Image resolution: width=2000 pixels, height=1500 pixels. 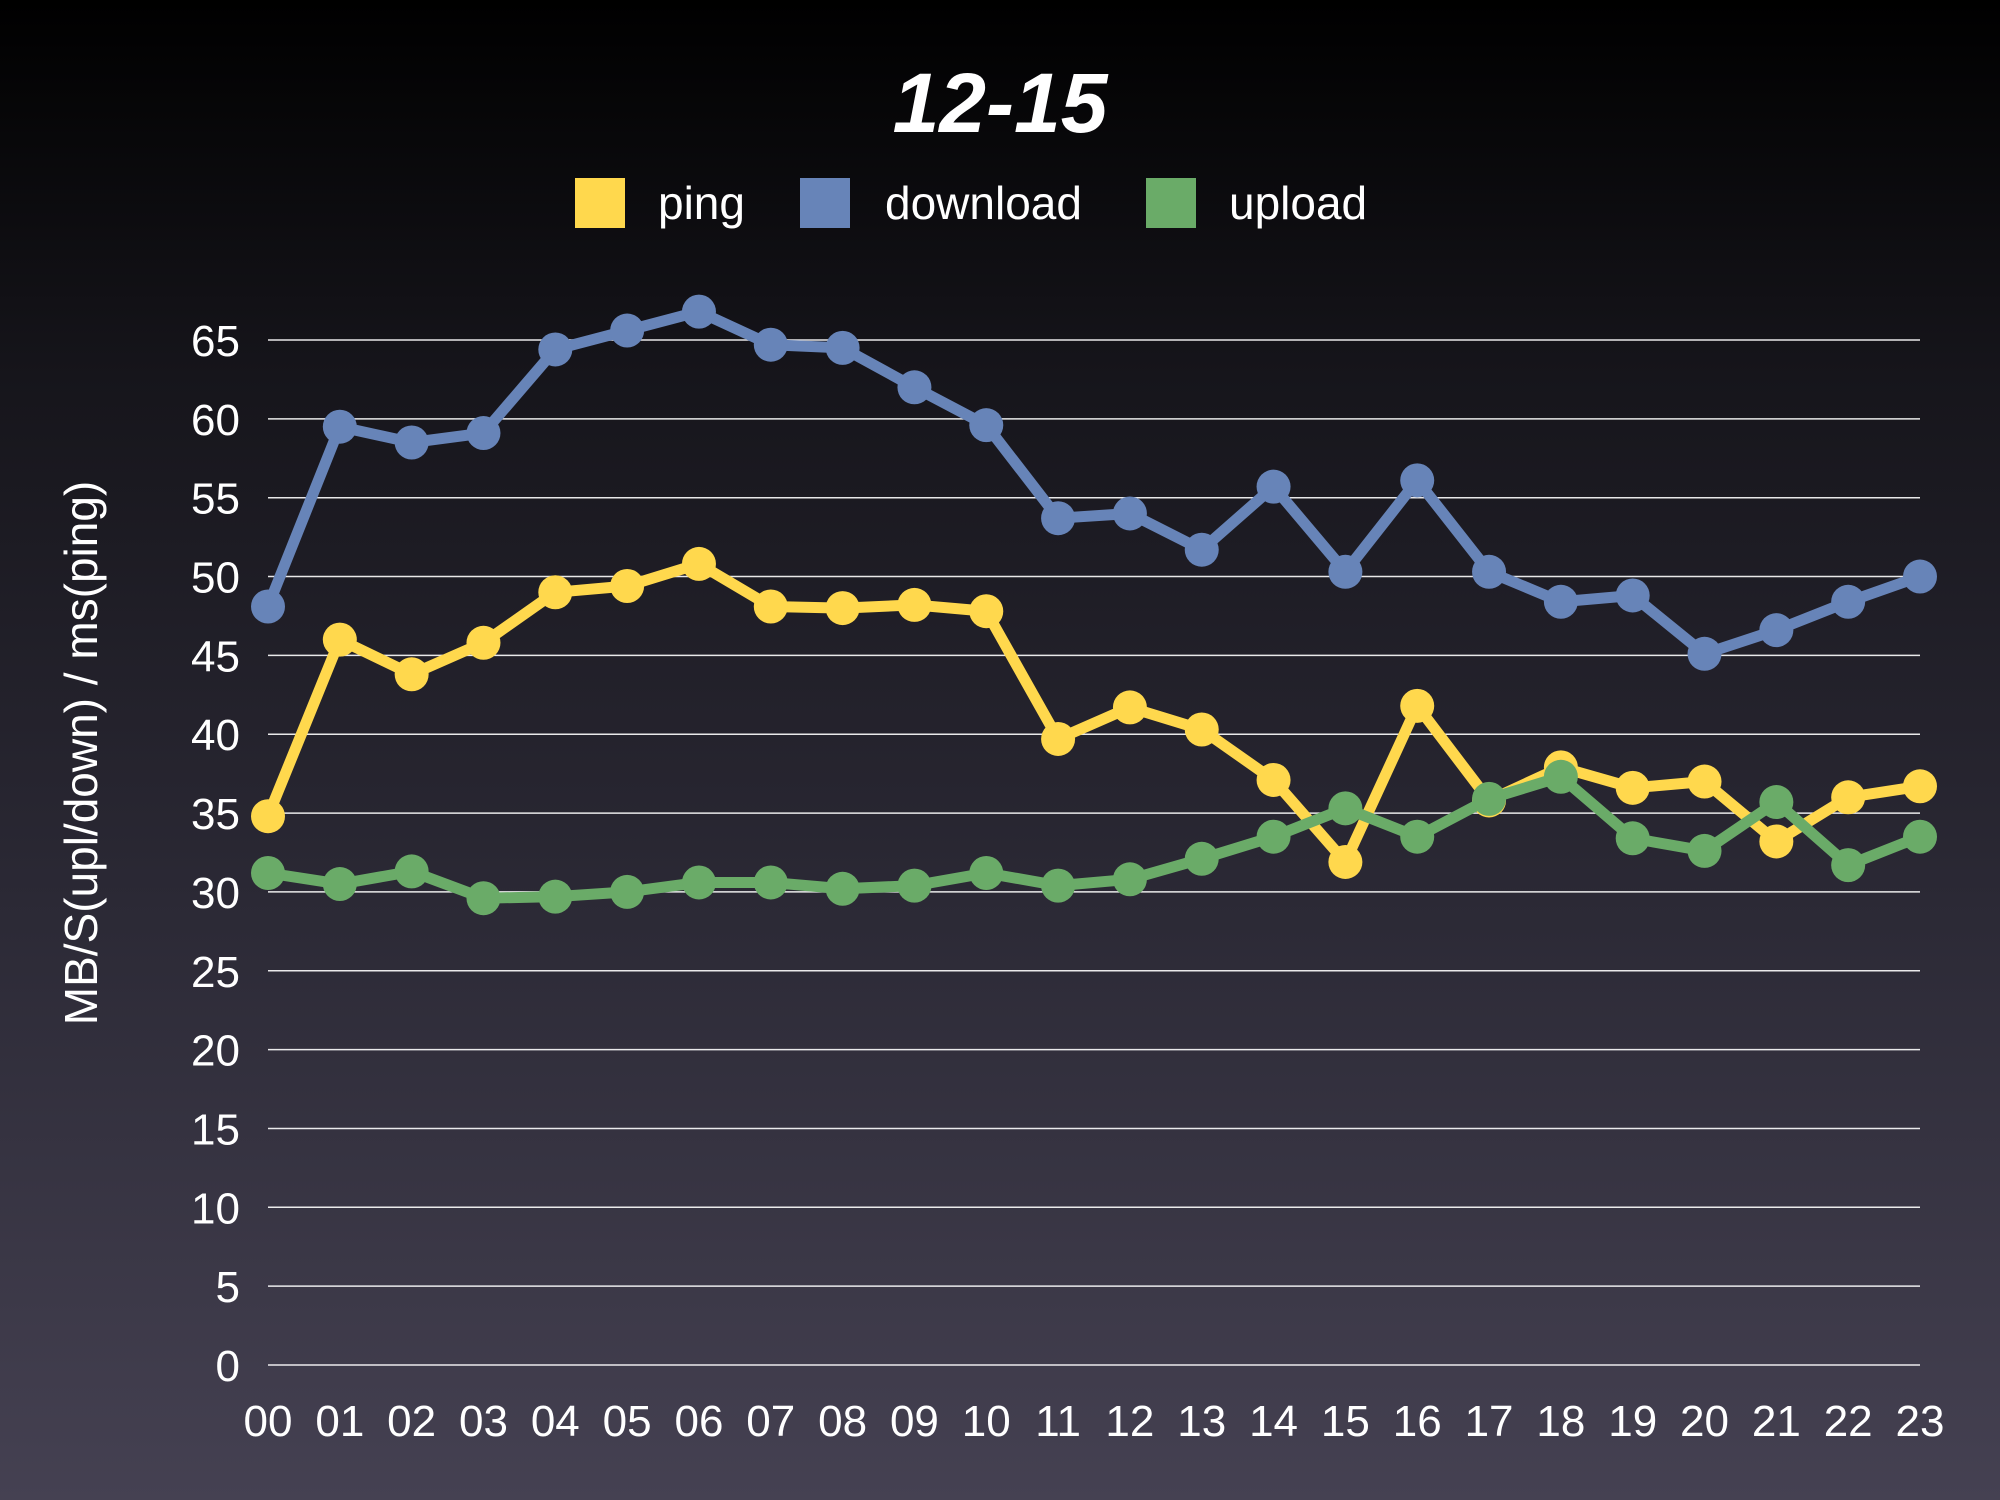 What do you see at coordinates (770, 1421) in the screenshot?
I see `x-tick-label-07: 07` at bounding box center [770, 1421].